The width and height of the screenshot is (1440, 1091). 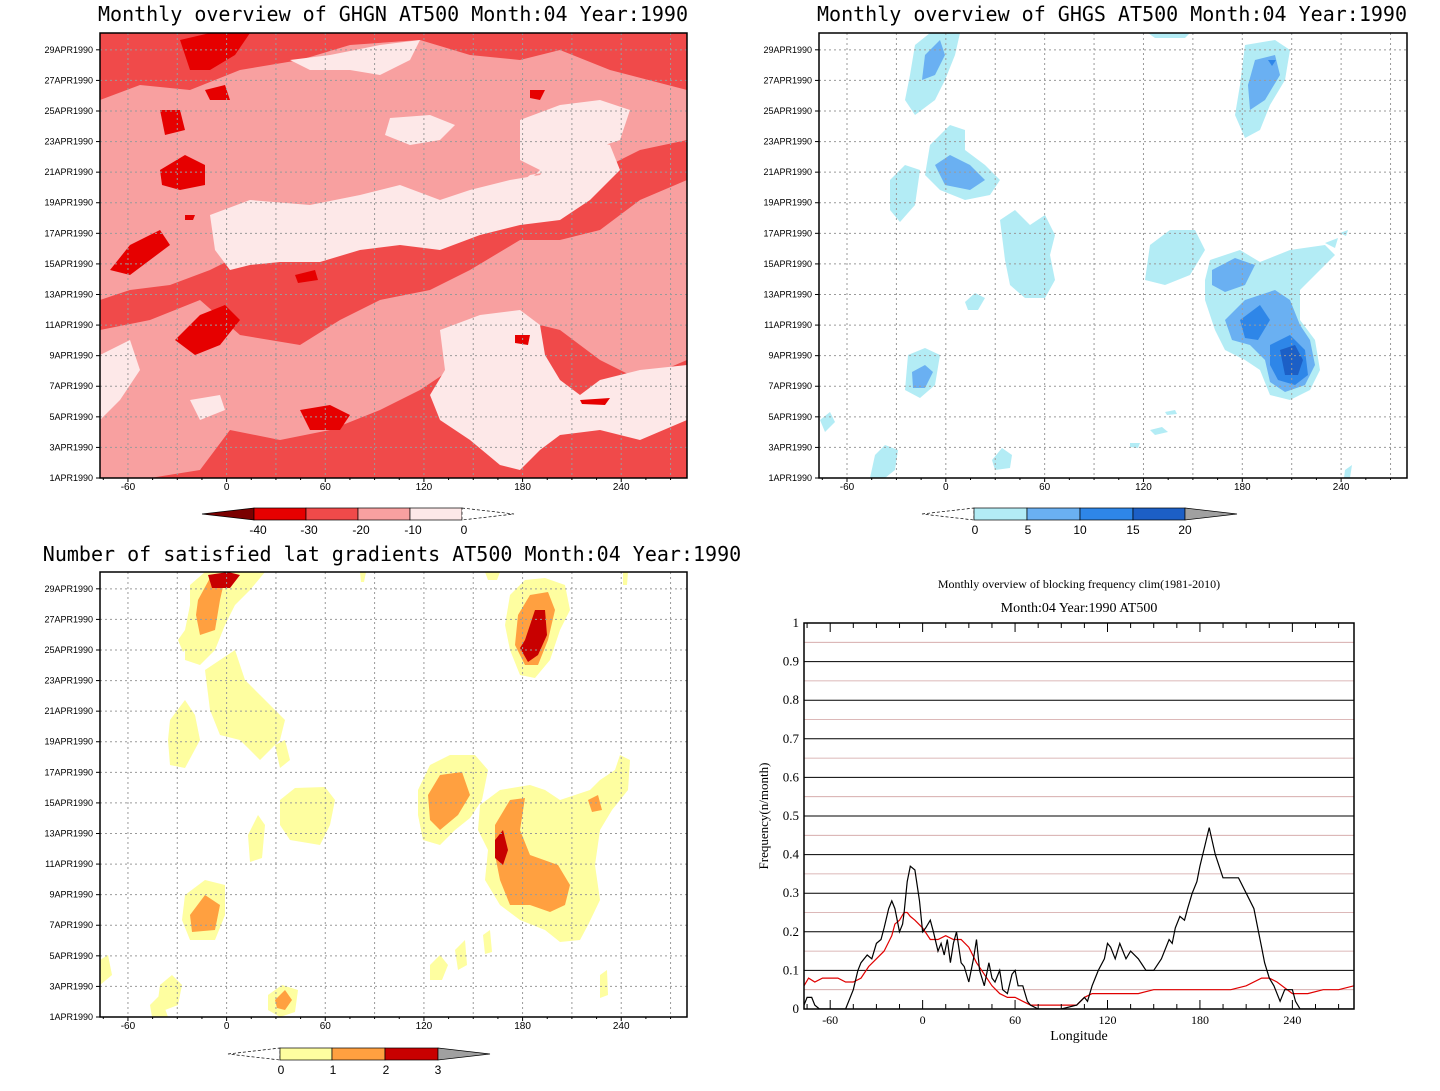 What do you see at coordinates (1341, 487) in the screenshot?
I see `ghgs-x-tick-label: 240` at bounding box center [1341, 487].